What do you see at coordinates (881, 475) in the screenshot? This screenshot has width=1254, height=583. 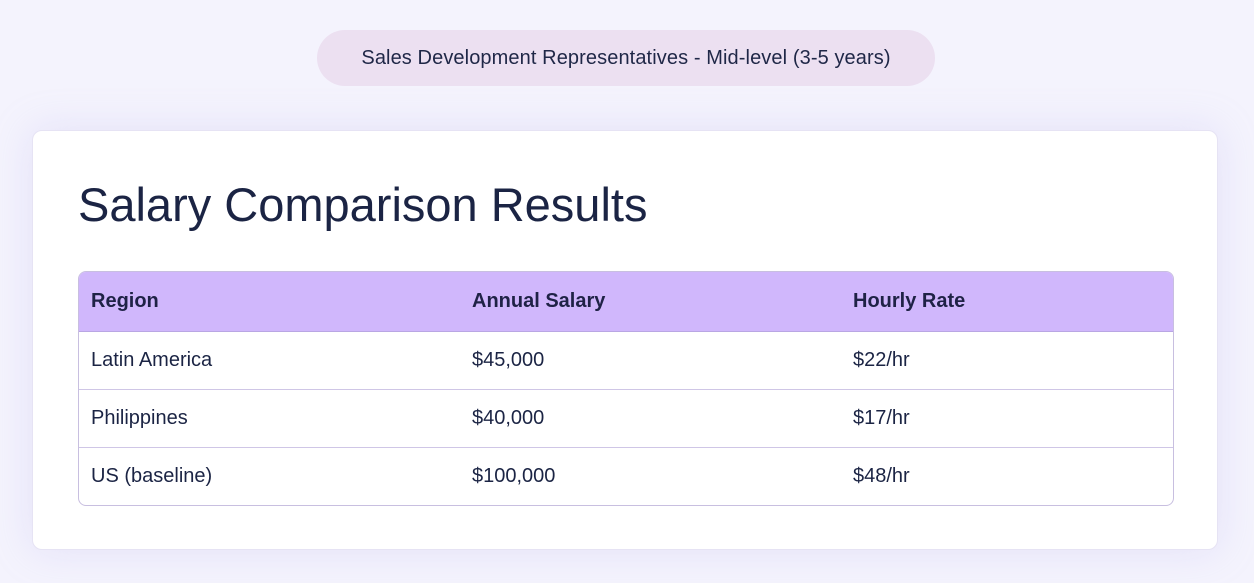 I see `cell-hourly-rate: $48/hr` at bounding box center [881, 475].